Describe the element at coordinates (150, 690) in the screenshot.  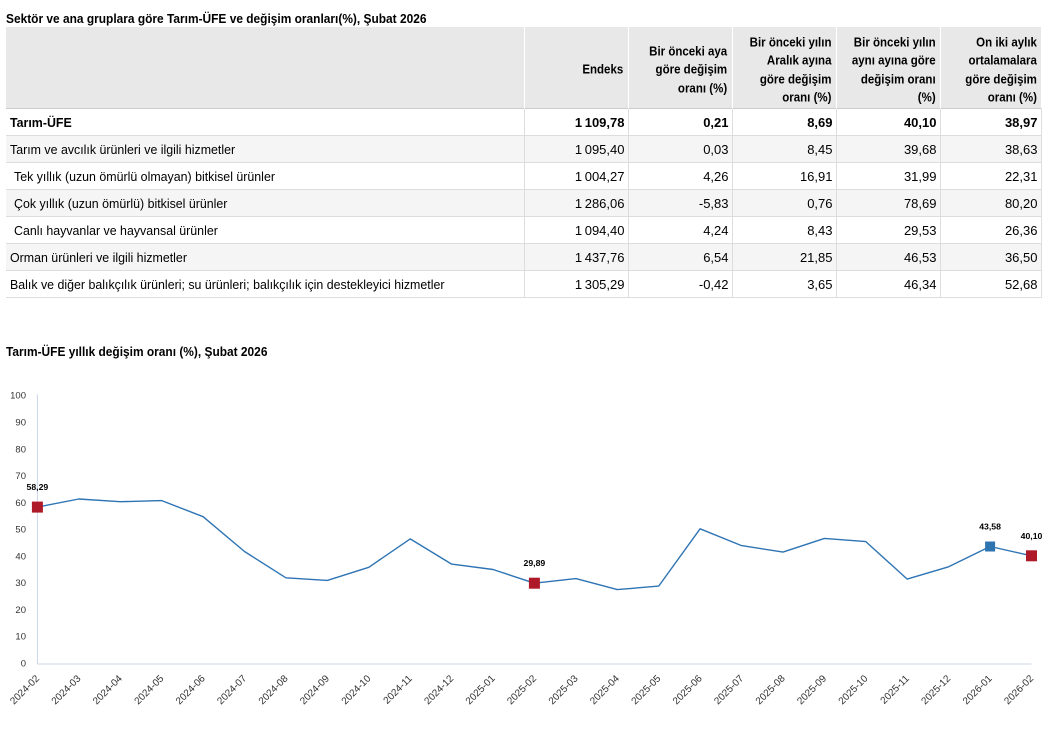
I see `svg-text: 2024-05` at that location.